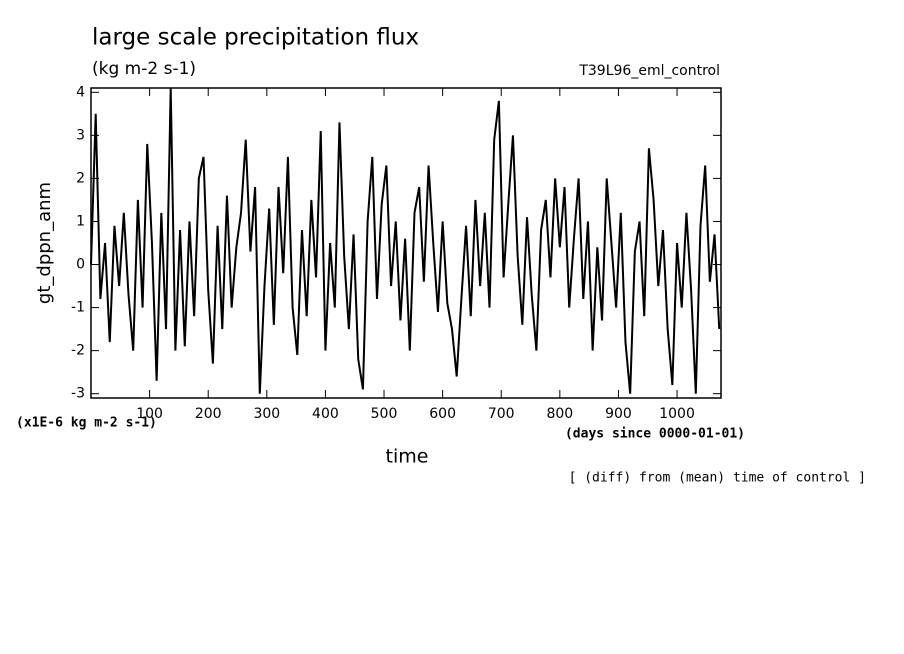 The width and height of the screenshot is (904, 654). What do you see at coordinates (407, 457) in the screenshot?
I see `x-axis-label: time` at bounding box center [407, 457].